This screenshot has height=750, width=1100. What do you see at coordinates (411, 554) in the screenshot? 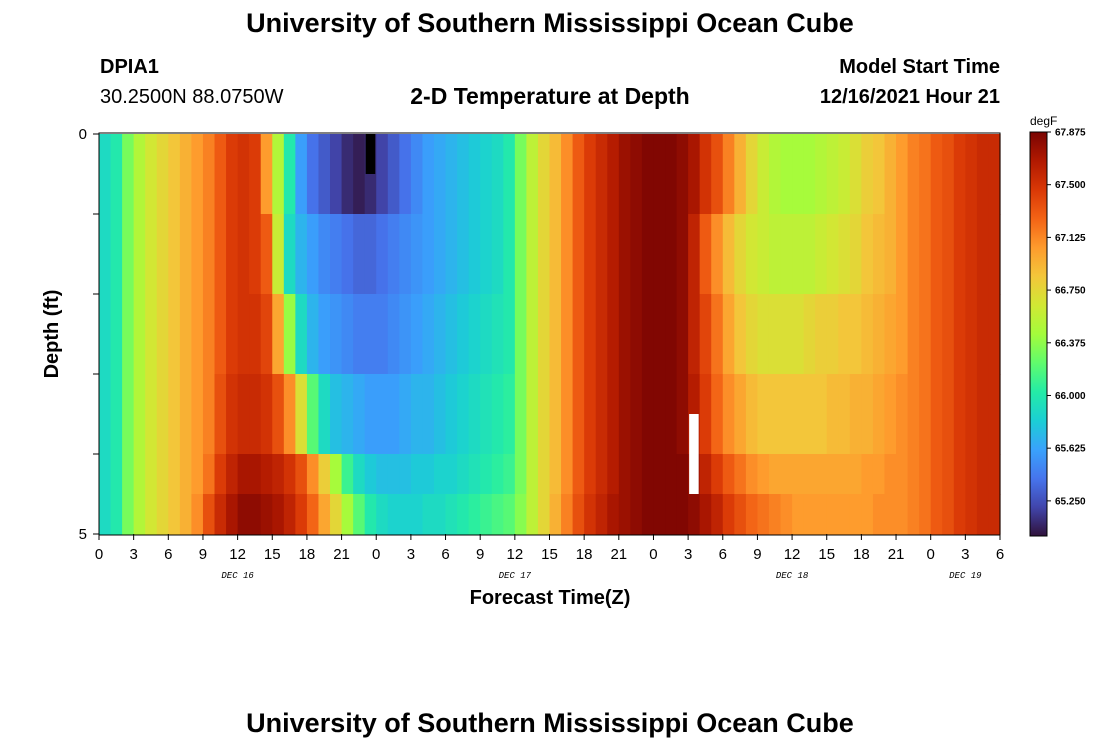
I see `x-tick-label: 3` at bounding box center [411, 554].